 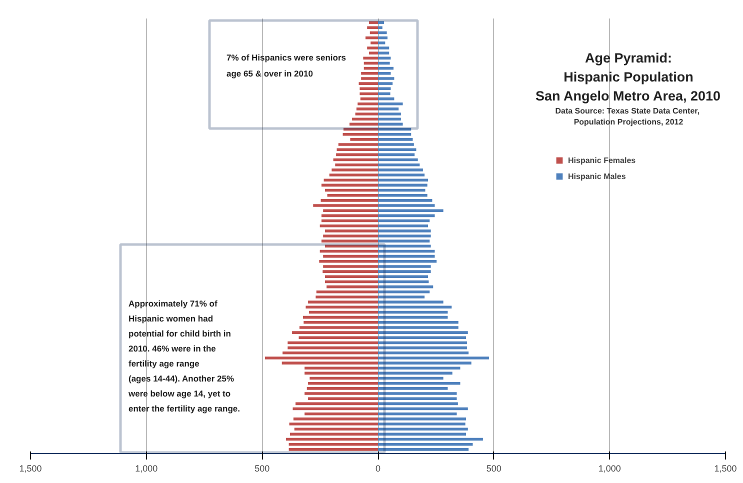 I want to click on annotation: 7% of Hispanics were seniors age 65 & over in 2010, so click(x=286, y=65).